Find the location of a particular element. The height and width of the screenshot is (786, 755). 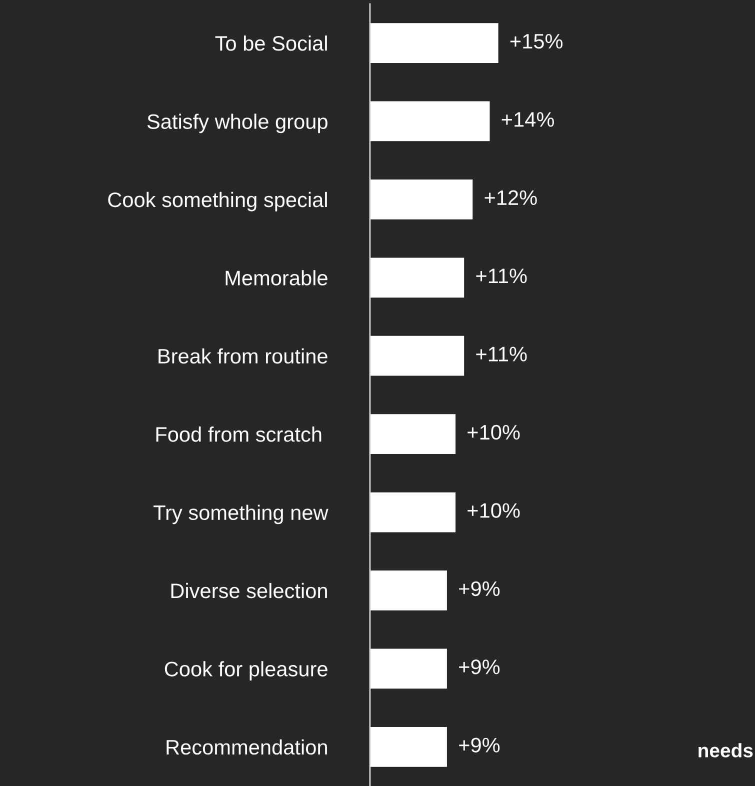

y-tick-label: Diverse selection is located at coordinates (249, 590).